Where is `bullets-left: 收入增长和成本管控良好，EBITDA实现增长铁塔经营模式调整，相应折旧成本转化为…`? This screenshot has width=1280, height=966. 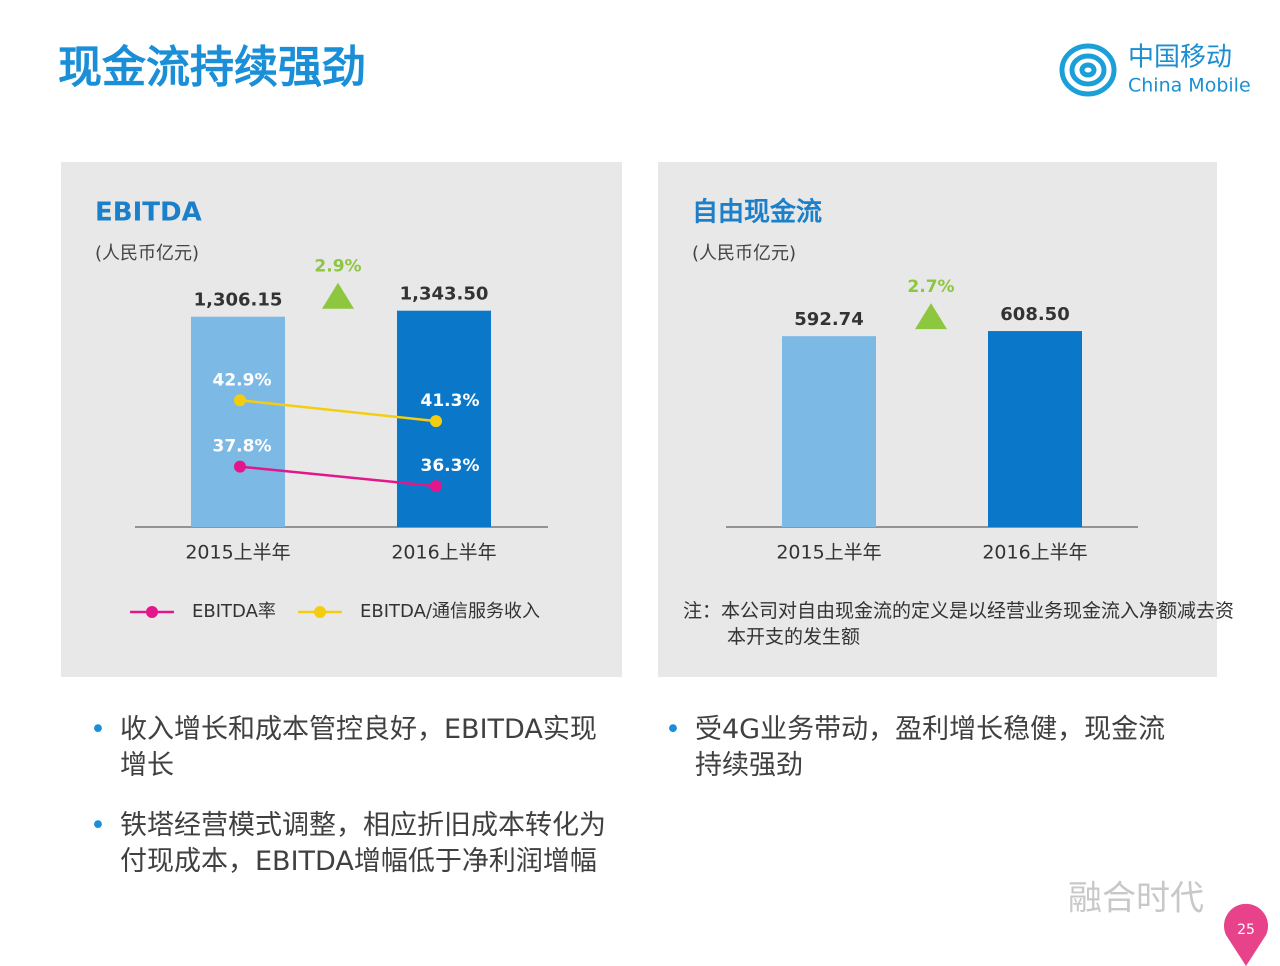 bullets-left: 收入增长和成本管控良好，EBITDA实现增长铁塔经营模式调整，相应折旧成本转化为… is located at coordinates (350, 808).